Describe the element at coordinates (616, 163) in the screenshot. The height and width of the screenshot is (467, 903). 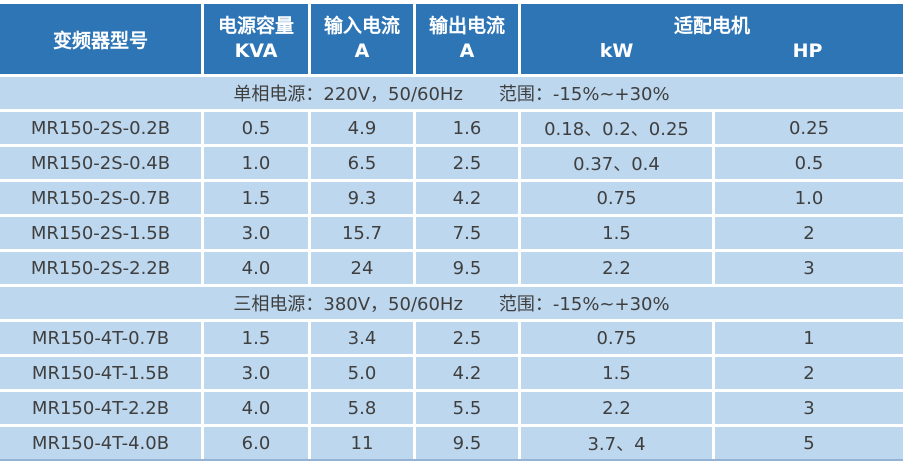
I see `cell-kw: 0.37、0.4` at that location.